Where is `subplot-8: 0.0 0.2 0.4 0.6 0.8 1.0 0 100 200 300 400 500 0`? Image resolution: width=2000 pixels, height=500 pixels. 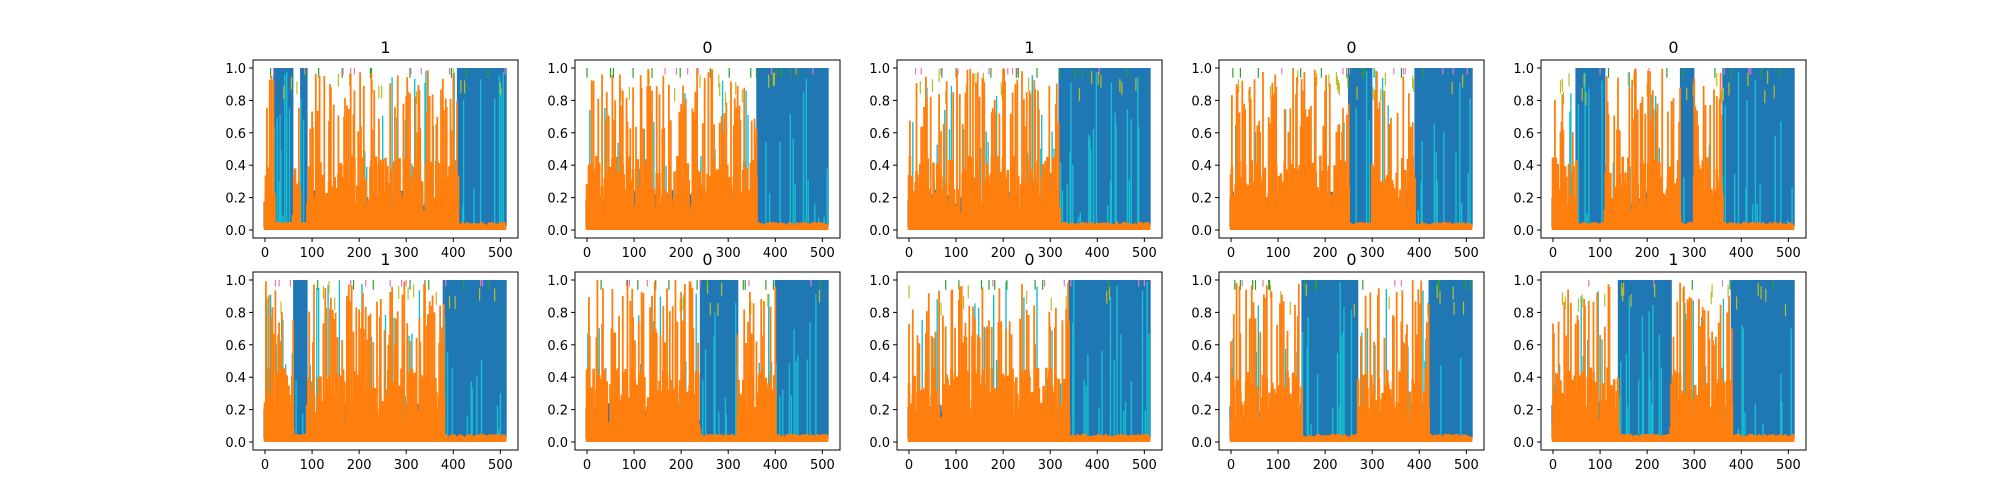 subplot-8: 0.0 0.2 0.4 0.6 0.8 1.0 0 100 200 300 400 500 0 is located at coordinates (1016, 361).